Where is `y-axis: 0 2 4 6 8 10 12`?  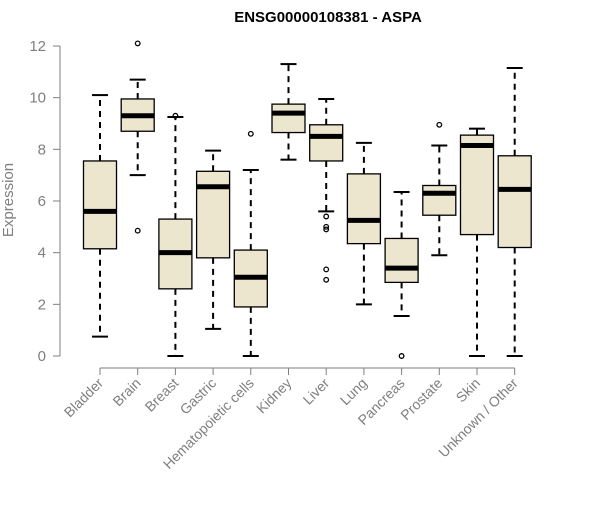 y-axis: 0 2 4 6 8 10 12 is located at coordinates (45, 201).